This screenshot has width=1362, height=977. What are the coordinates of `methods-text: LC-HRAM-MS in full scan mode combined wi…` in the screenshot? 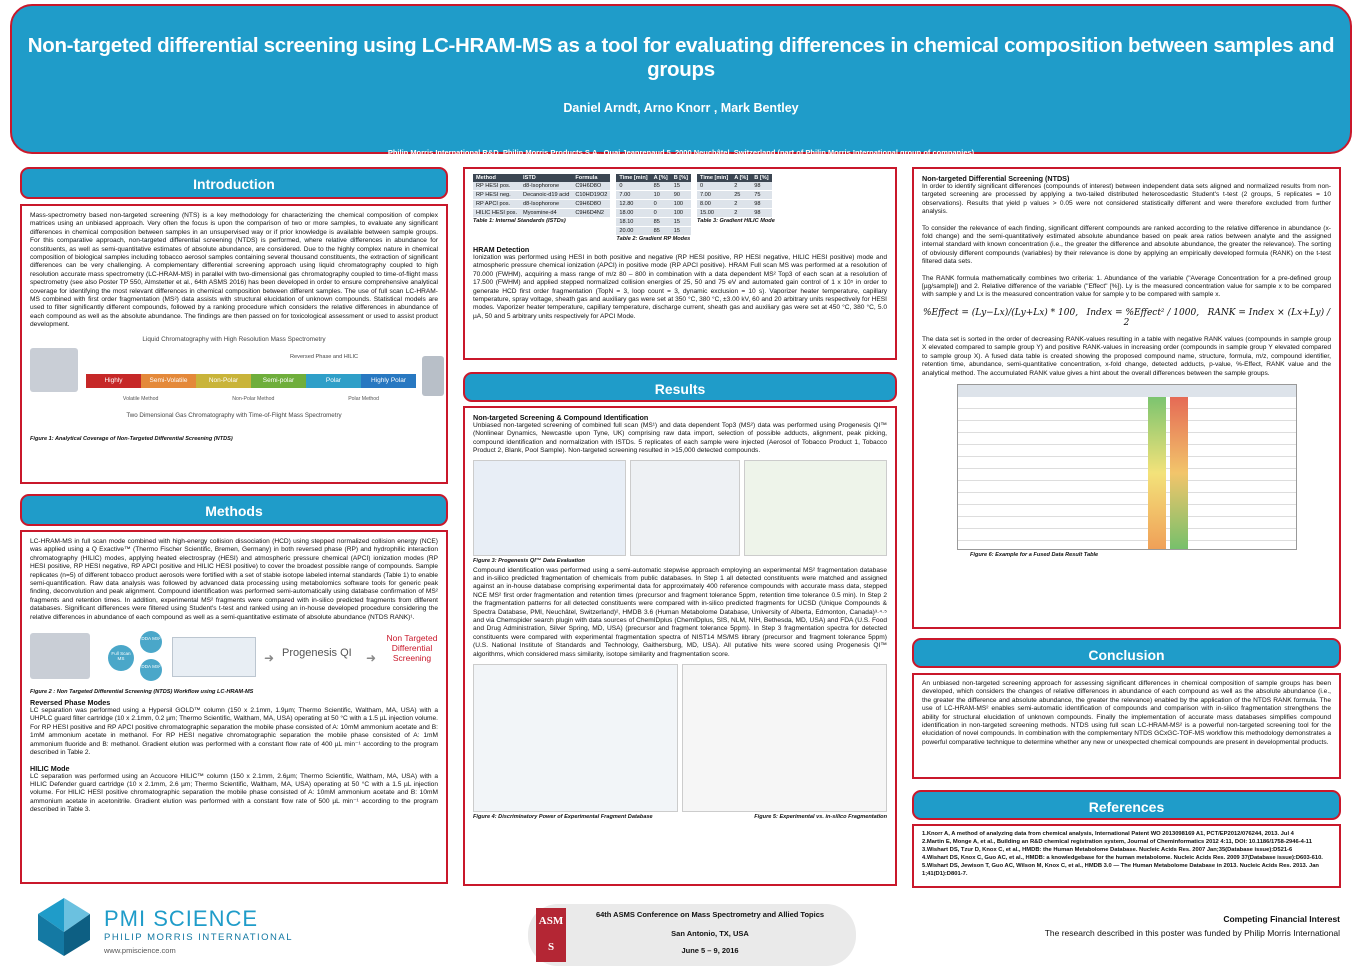 It's located at (234, 579).